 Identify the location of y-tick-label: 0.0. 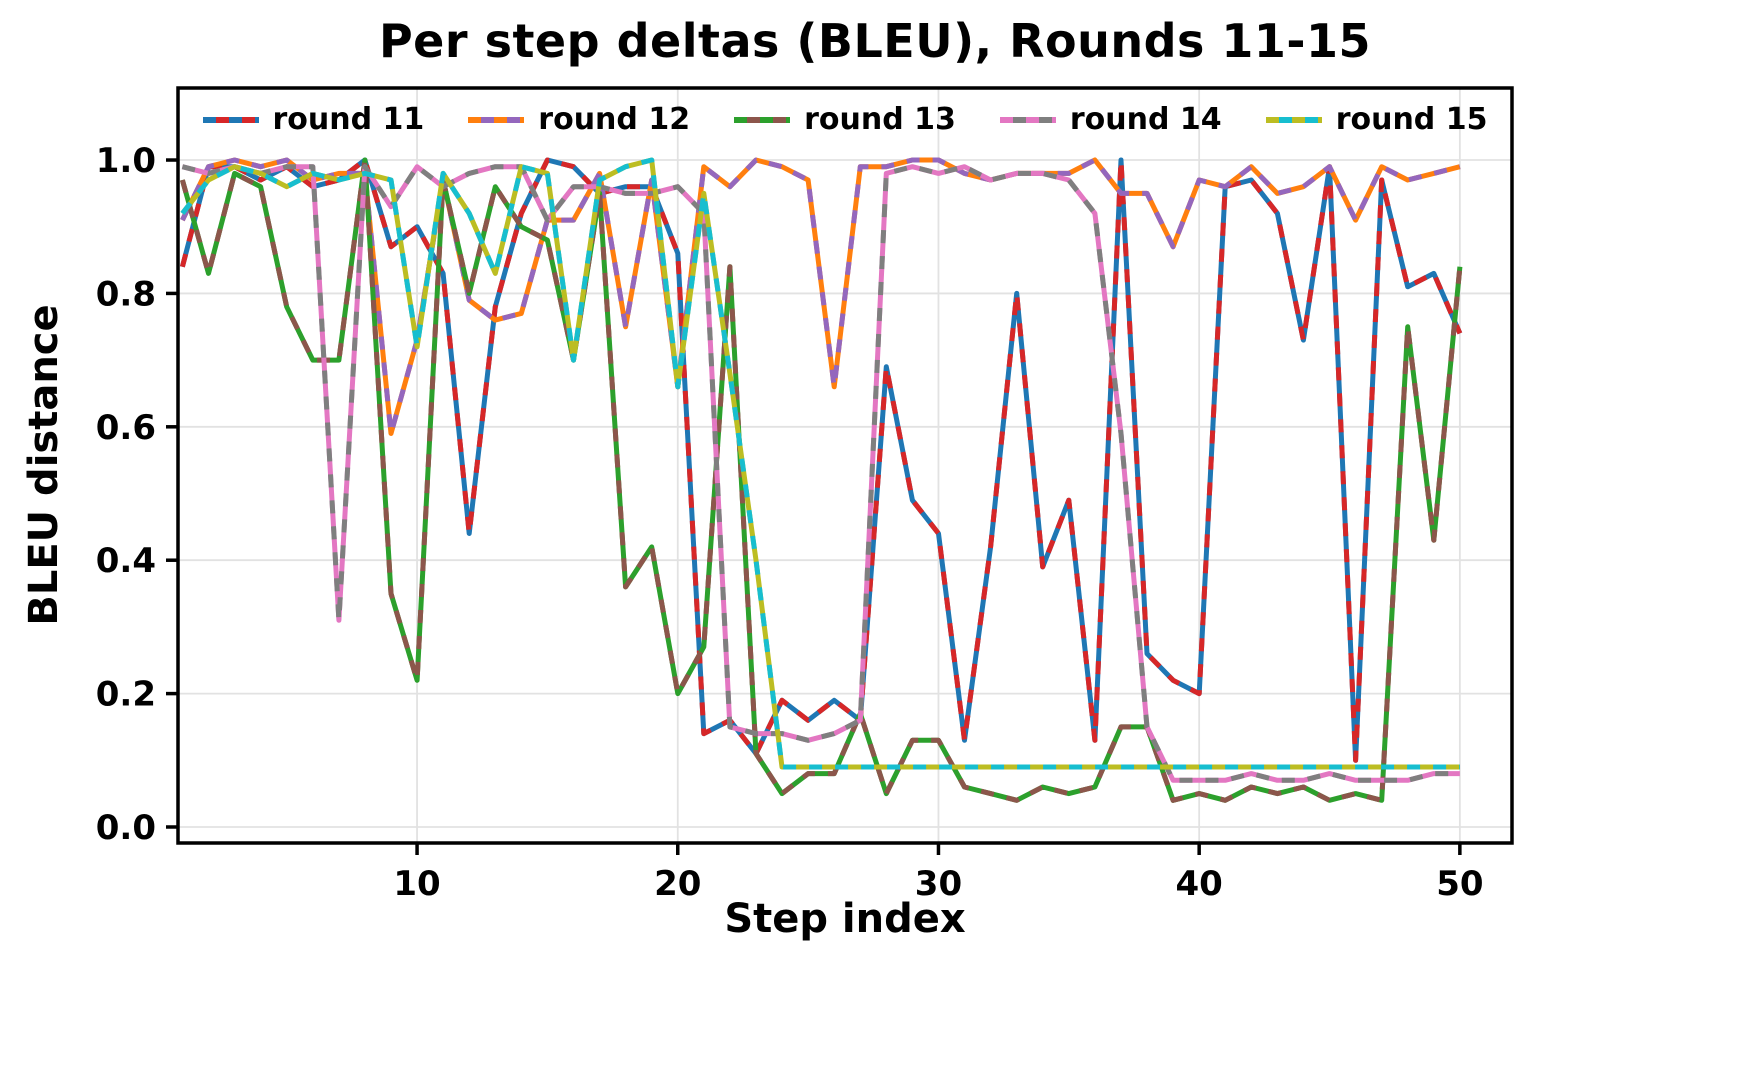
(126, 828).